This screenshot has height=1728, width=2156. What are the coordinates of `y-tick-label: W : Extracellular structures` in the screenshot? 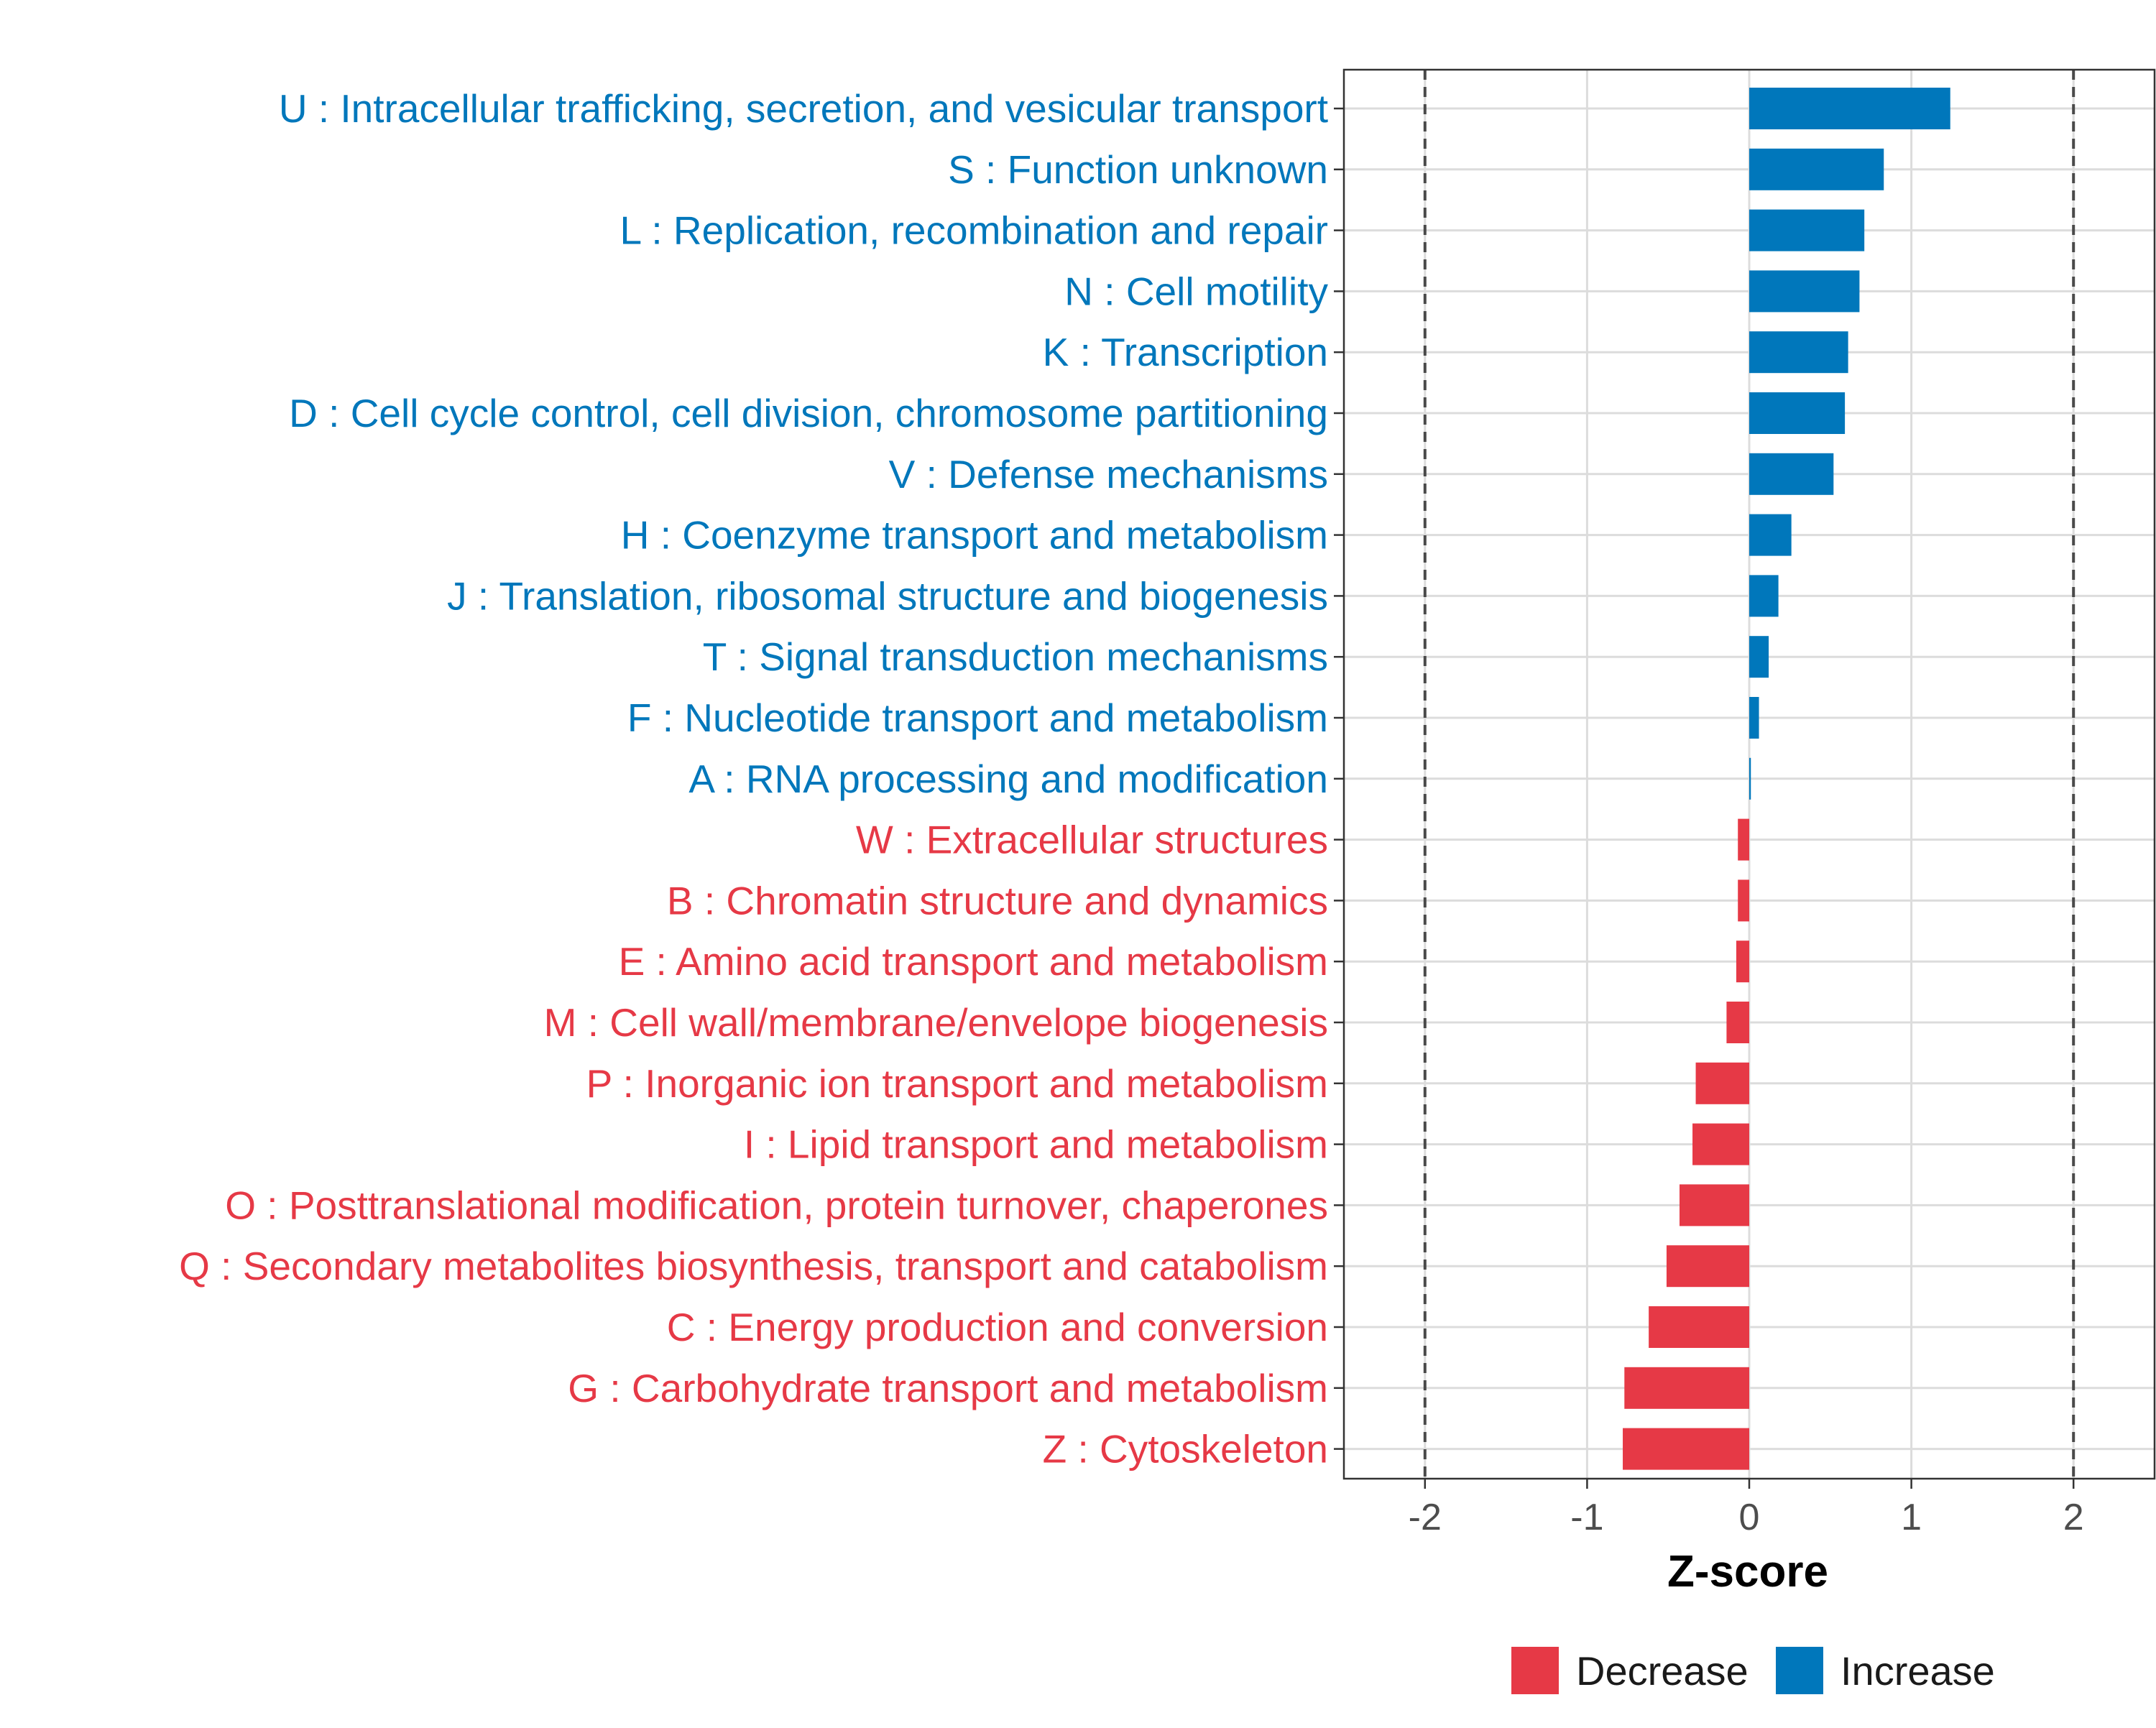 It's located at (1092, 840).